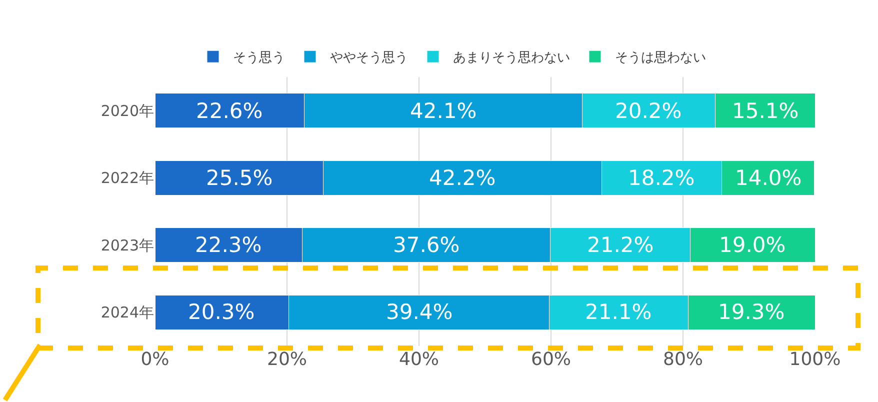 Image resolution: width=878 pixels, height=402 pixels. Describe the element at coordinates (815, 359) in the screenshot. I see `x-tick-label: 100%` at that location.